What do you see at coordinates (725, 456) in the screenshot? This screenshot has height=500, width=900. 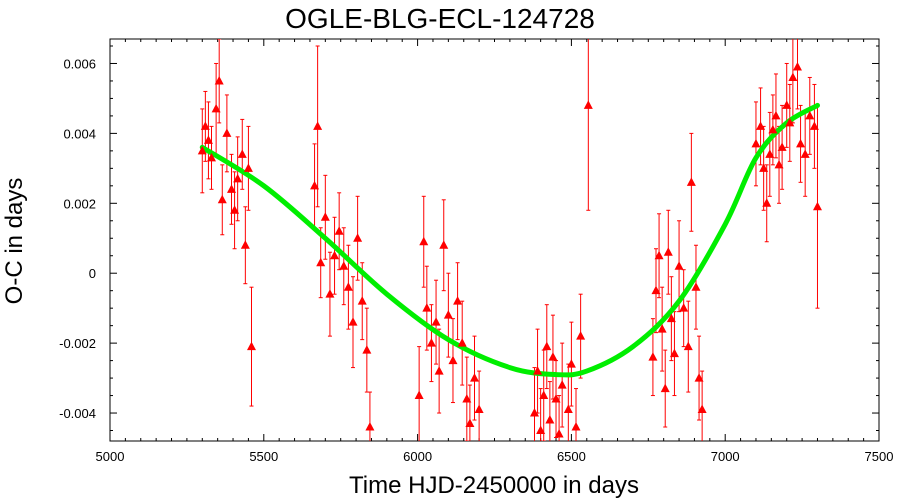 I see `x-tick-label: 7000` at bounding box center [725, 456].